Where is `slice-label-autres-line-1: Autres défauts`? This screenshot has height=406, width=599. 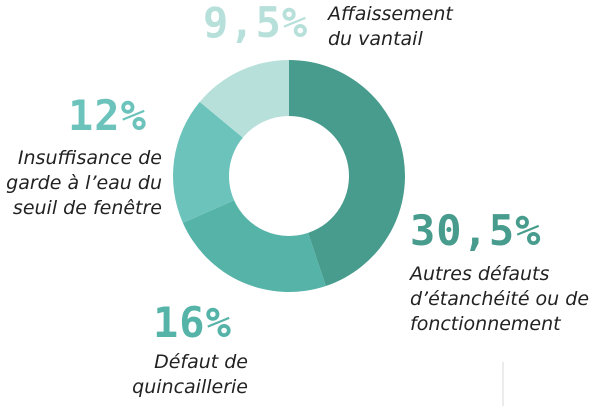 slice-label-autres-line-1: Autres défauts is located at coordinates (480, 274).